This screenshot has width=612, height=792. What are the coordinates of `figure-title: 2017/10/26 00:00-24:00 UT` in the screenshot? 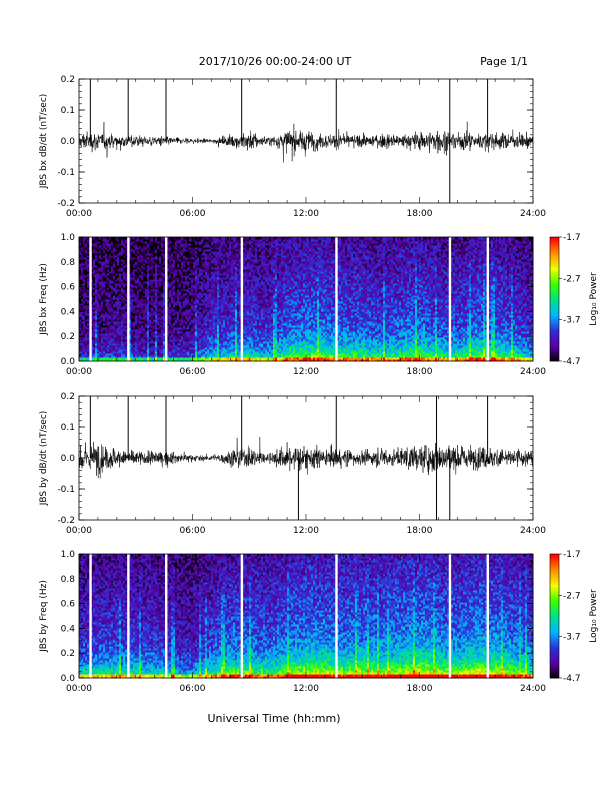 It's located at (275, 61).